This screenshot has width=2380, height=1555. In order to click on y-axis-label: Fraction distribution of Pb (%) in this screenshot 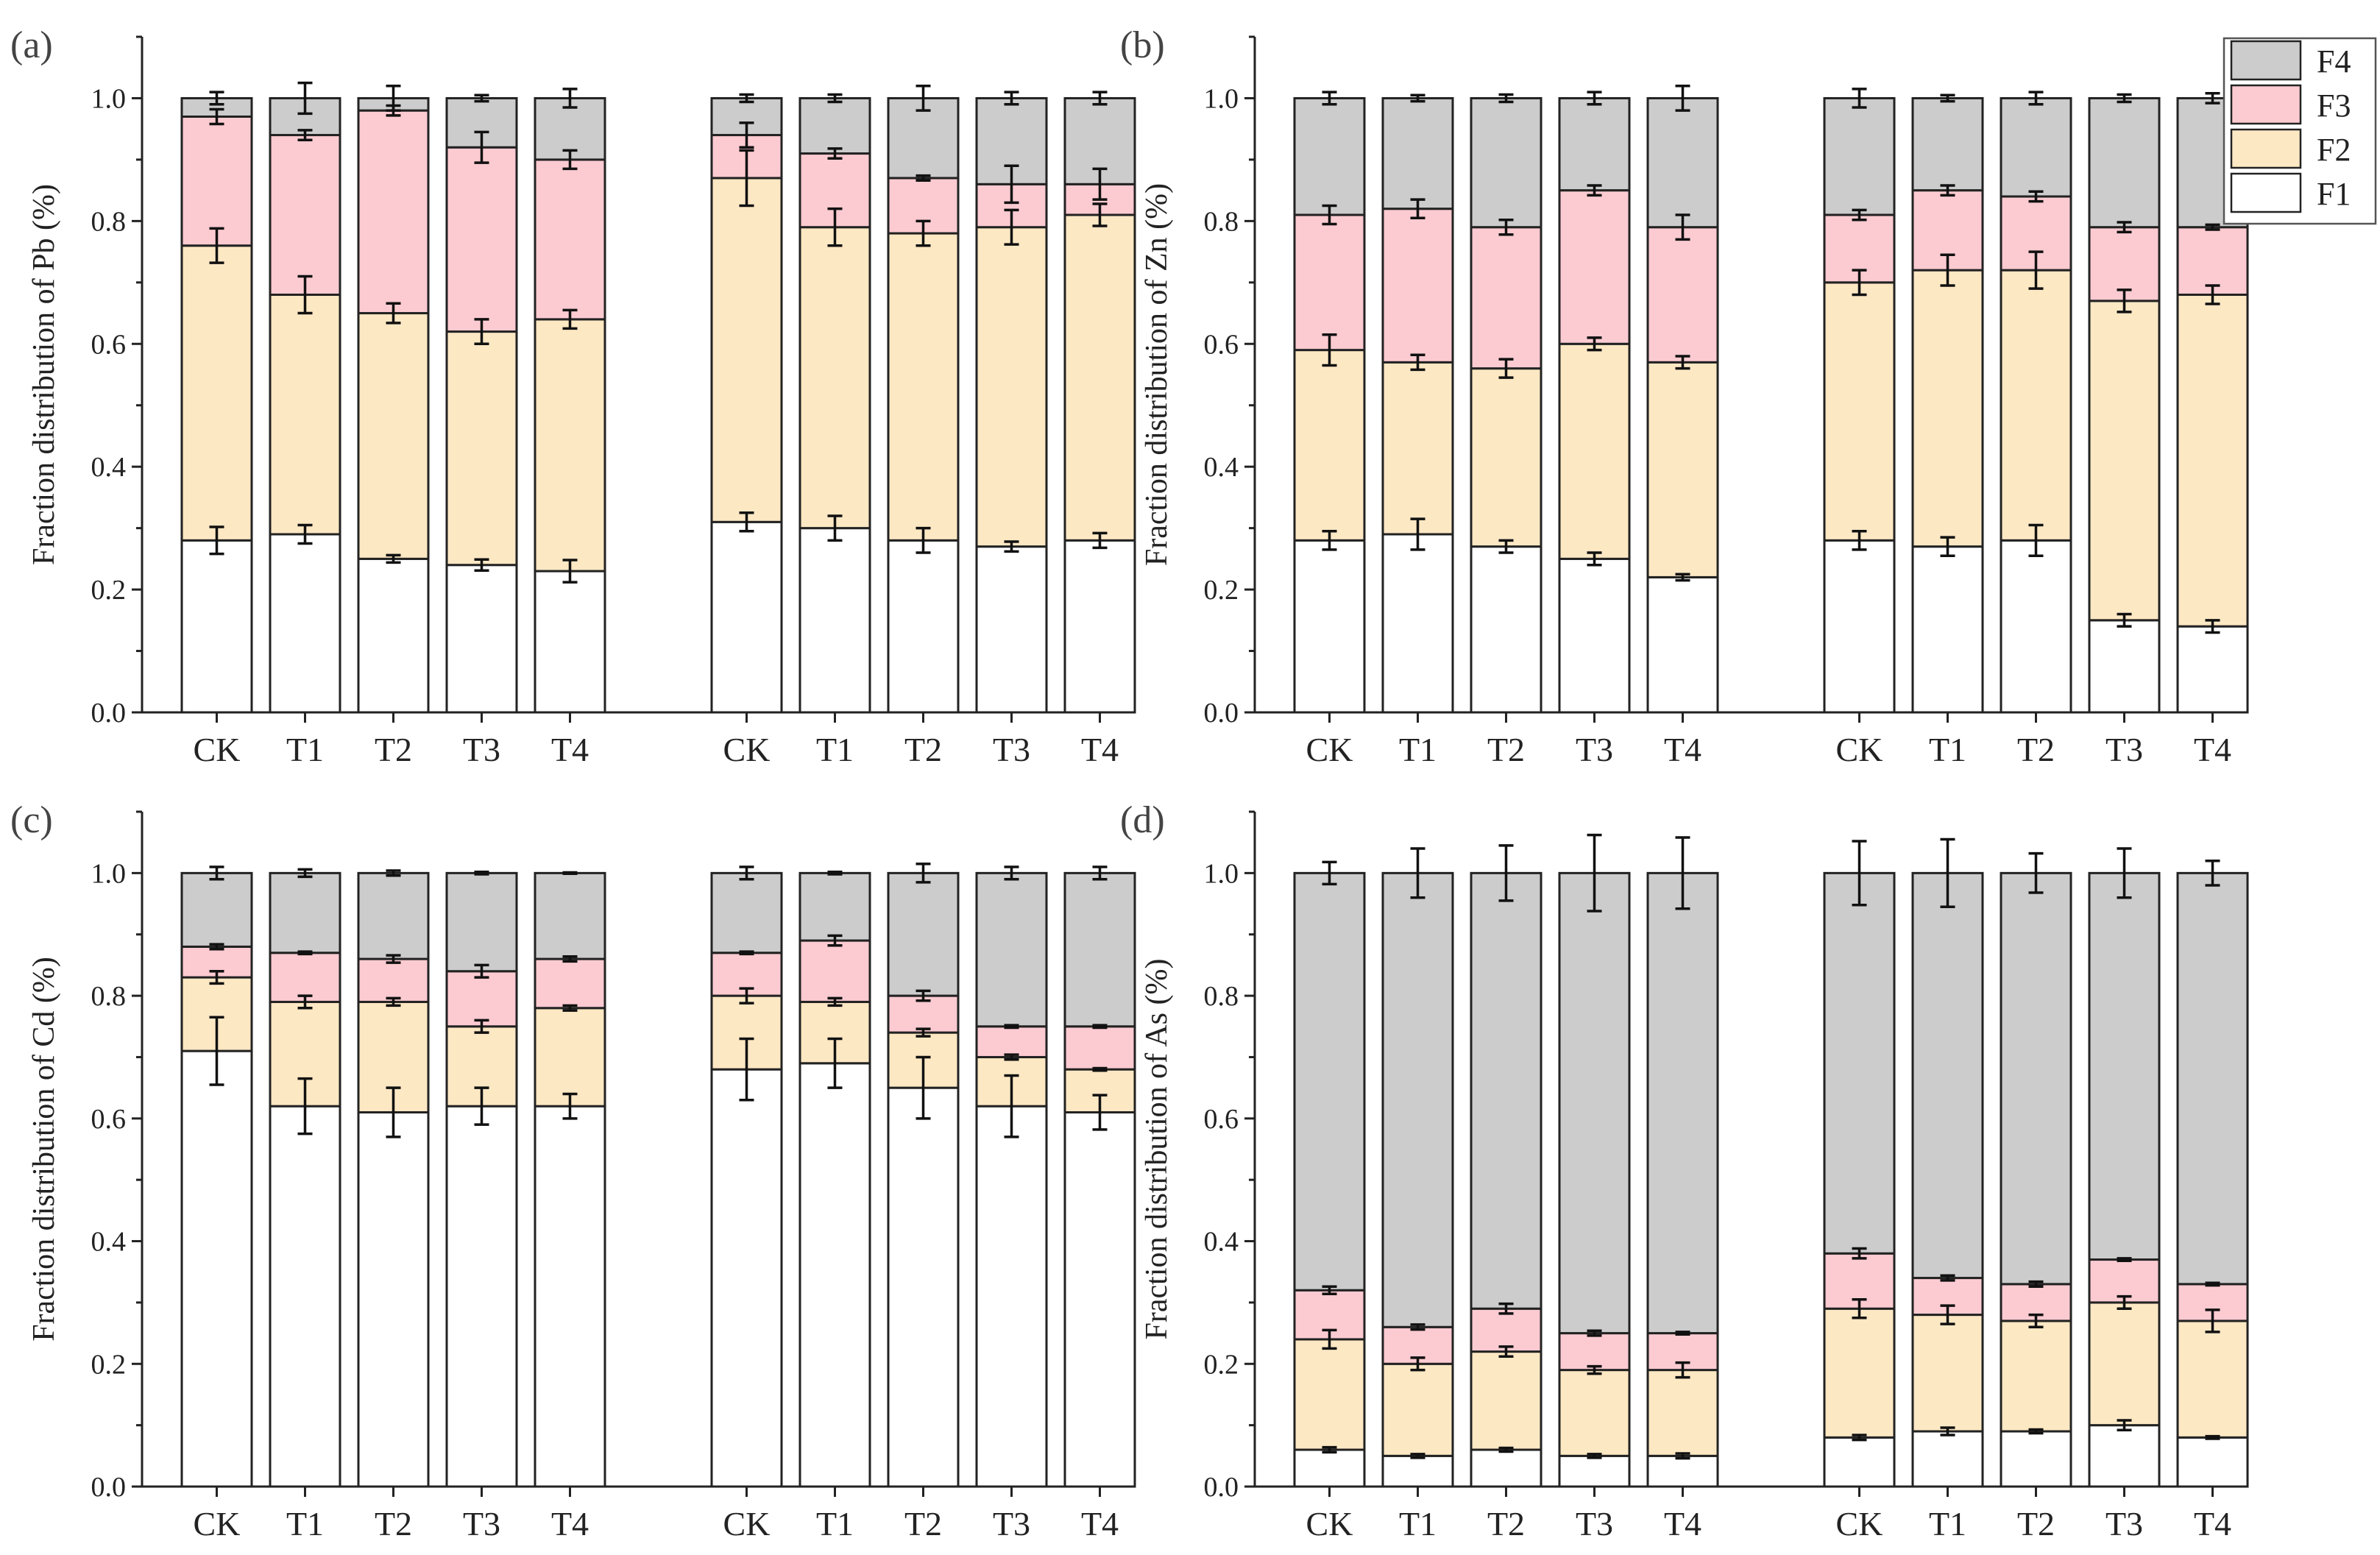, I will do `click(44, 374)`.